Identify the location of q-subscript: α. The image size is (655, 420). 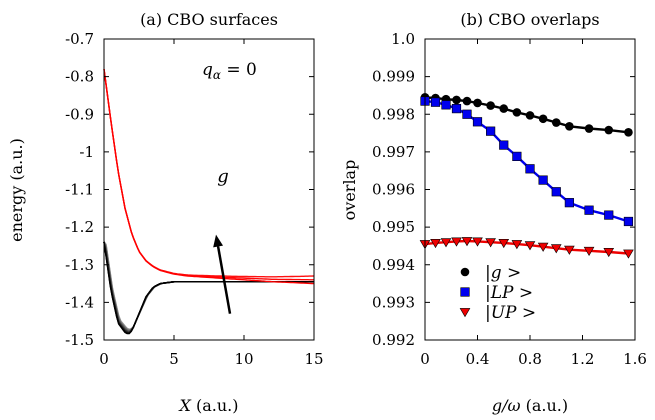
(217, 75).